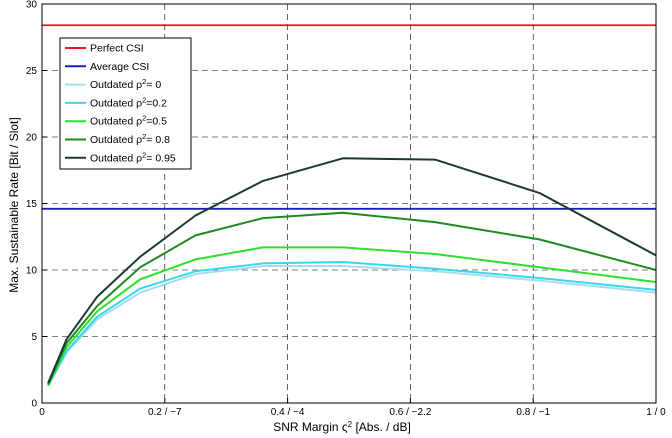 This screenshot has height=438, width=672. I want to click on x-axis-ticks: 0 0.2 / −7 0.4 / −4 0.6 / −2.2 0.8 / −1 1 / 0, so click(352, 408).